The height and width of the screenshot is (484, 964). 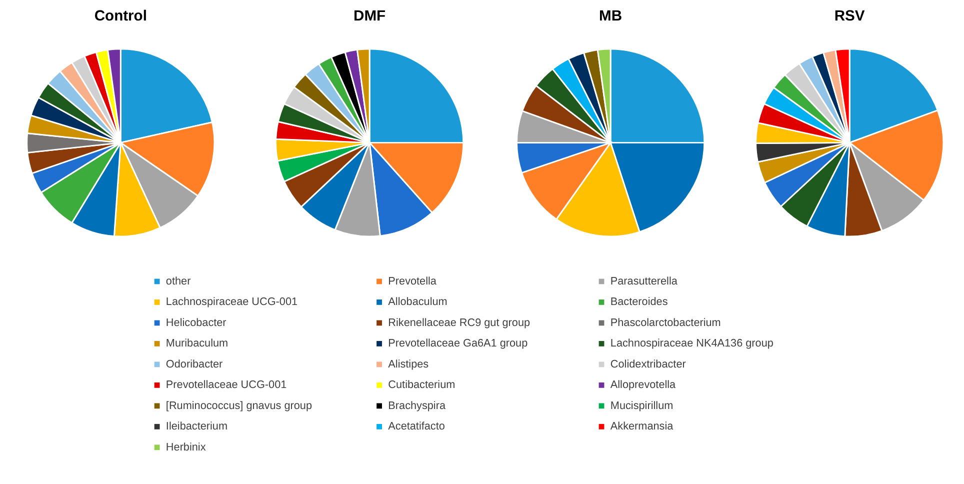 What do you see at coordinates (639, 302) in the screenshot?
I see `category-label: Bacteroides` at bounding box center [639, 302].